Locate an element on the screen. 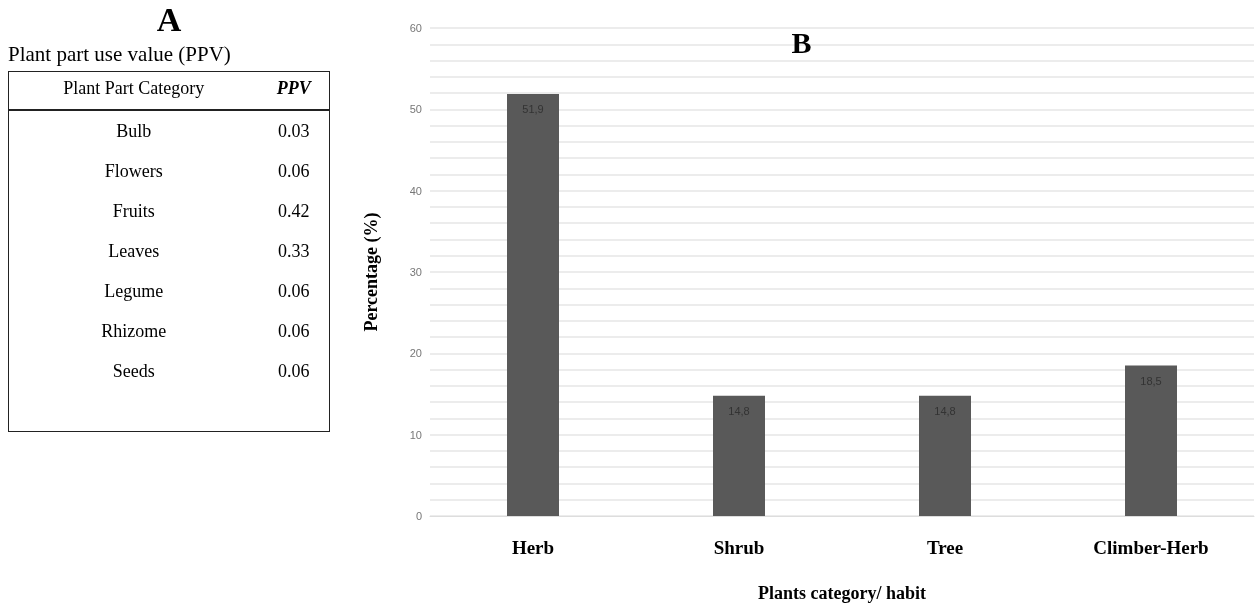 The image size is (1258, 607). text: PPV is located at coordinates (294, 90).